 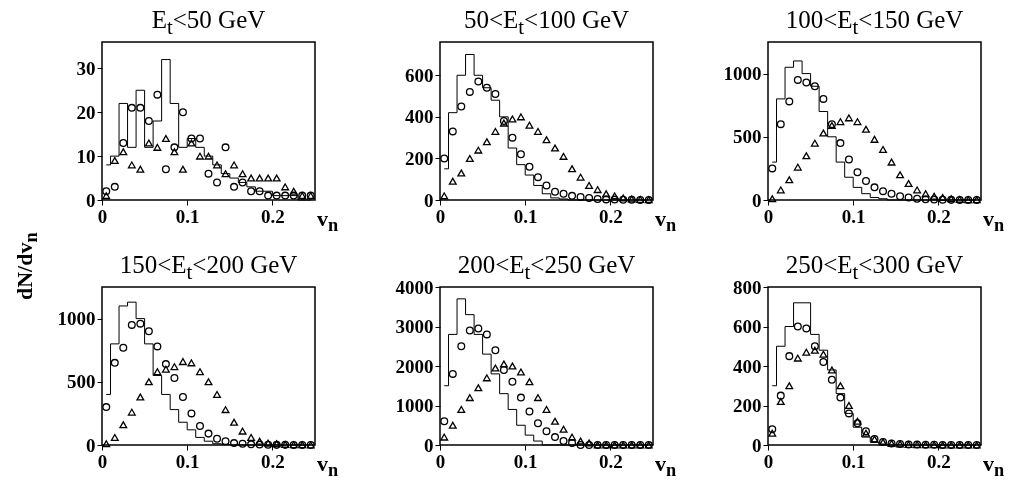 What do you see at coordinates (91, 200) in the screenshot?
I see `y-tick-label: 0` at bounding box center [91, 200].